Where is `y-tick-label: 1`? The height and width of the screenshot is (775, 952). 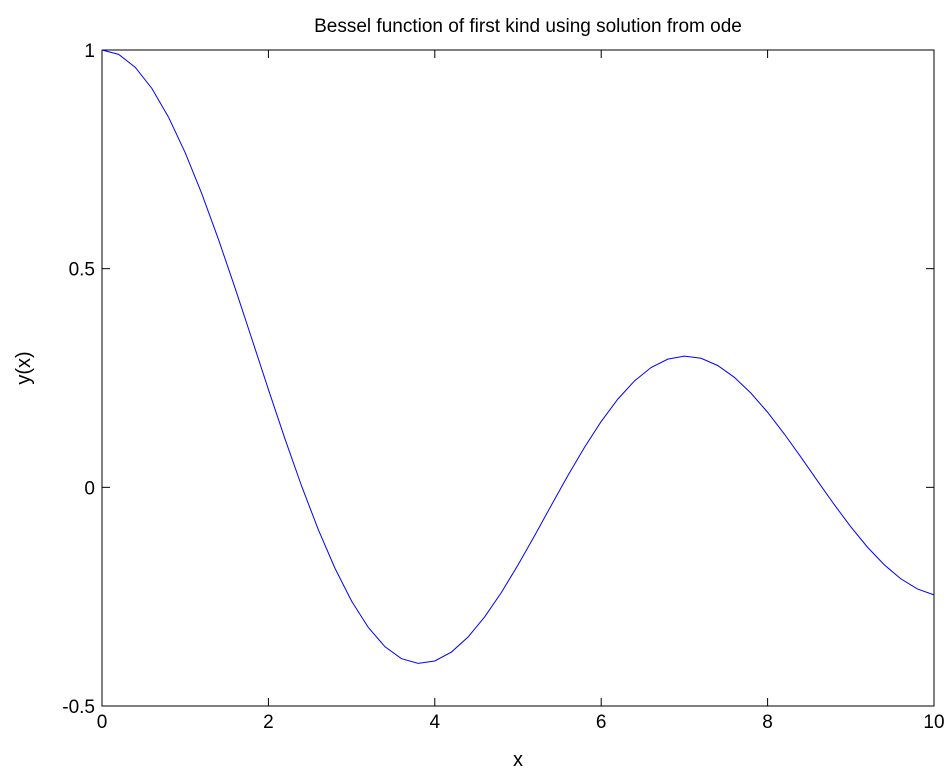
y-tick-label: 1 is located at coordinates (89, 51).